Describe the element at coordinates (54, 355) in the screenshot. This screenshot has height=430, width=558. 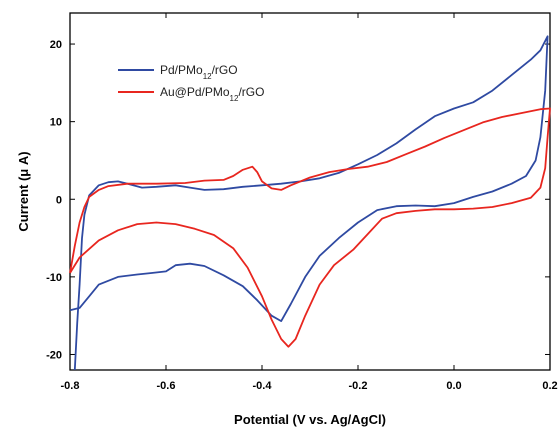
I see `y-tick-label: -20` at that location.